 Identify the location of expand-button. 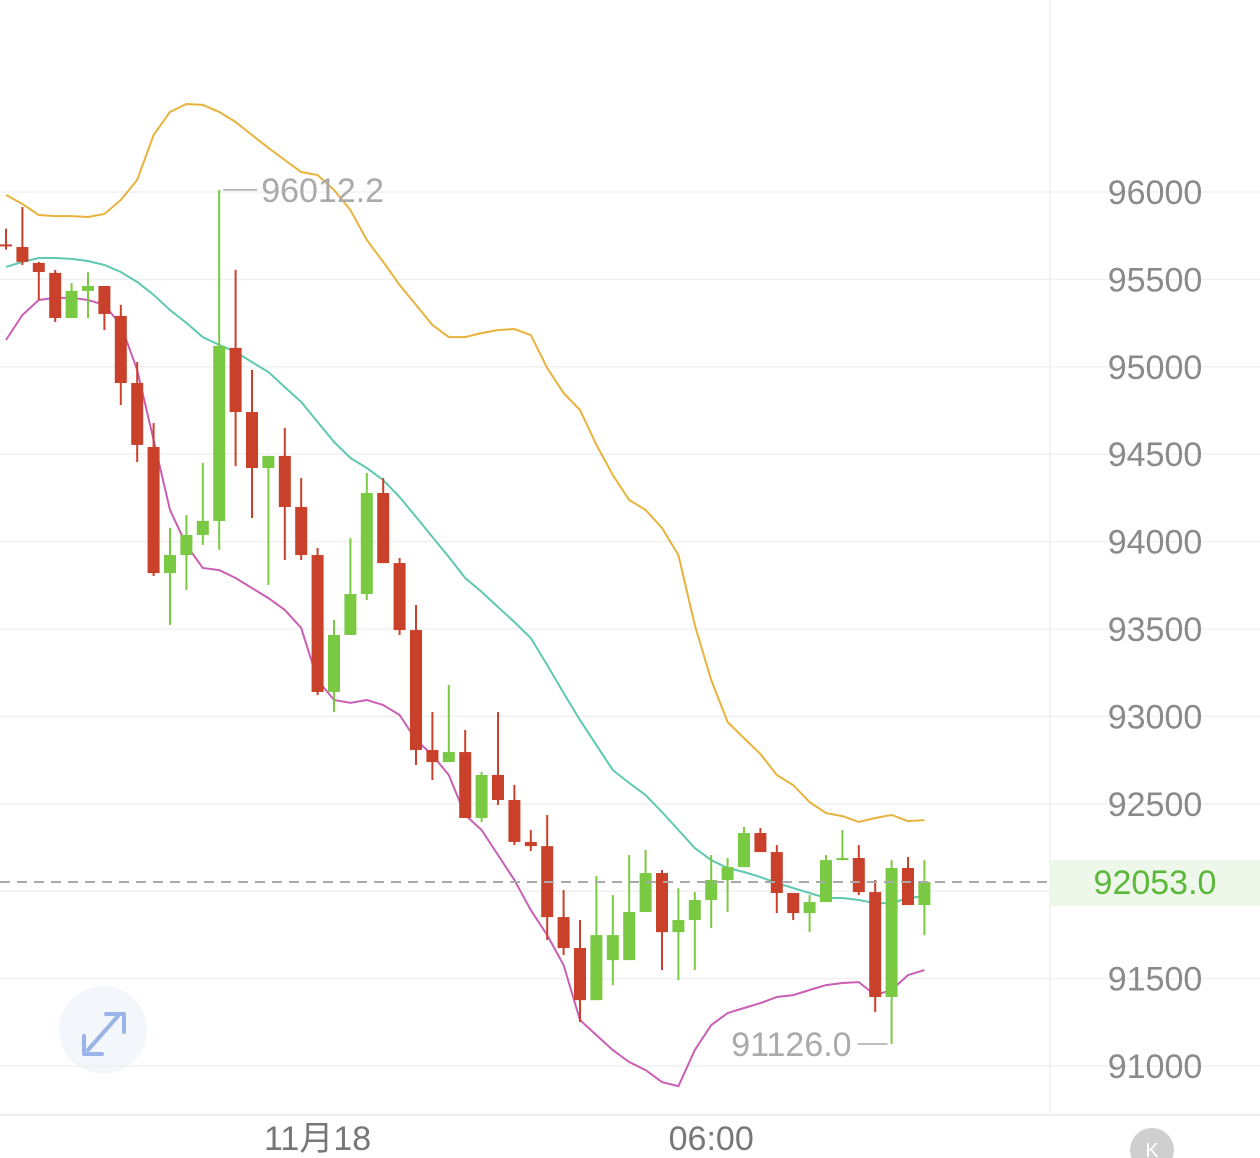
(103, 1030).